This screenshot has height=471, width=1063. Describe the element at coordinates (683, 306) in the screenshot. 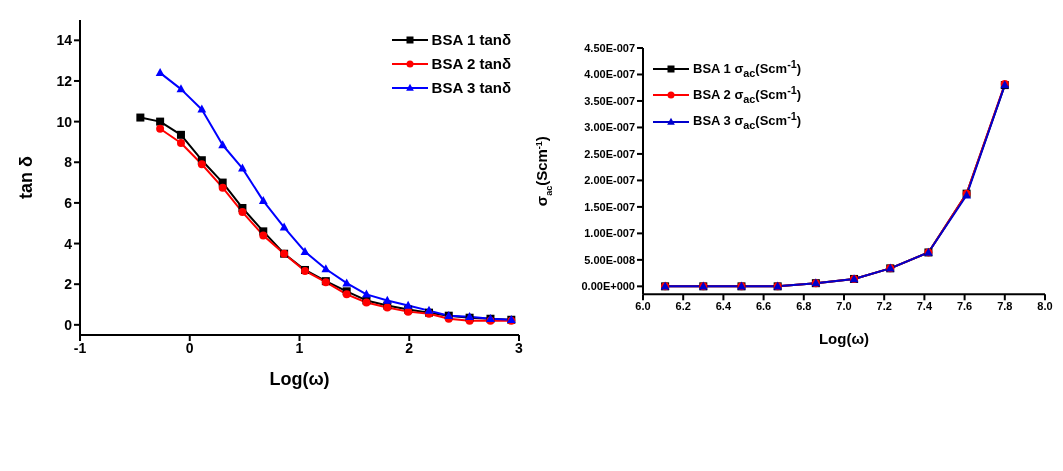

I see `x-tick-label: 6.2` at that location.